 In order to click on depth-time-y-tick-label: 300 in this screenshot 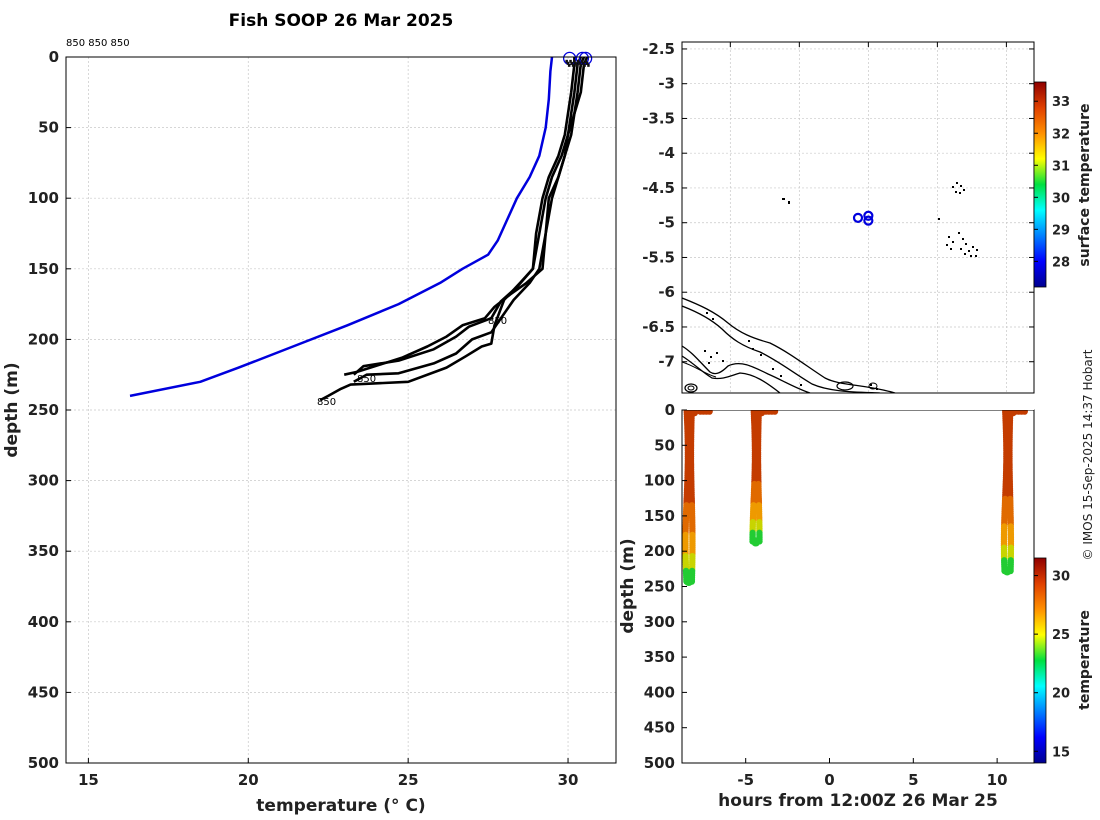, I will do `click(659, 622)`.